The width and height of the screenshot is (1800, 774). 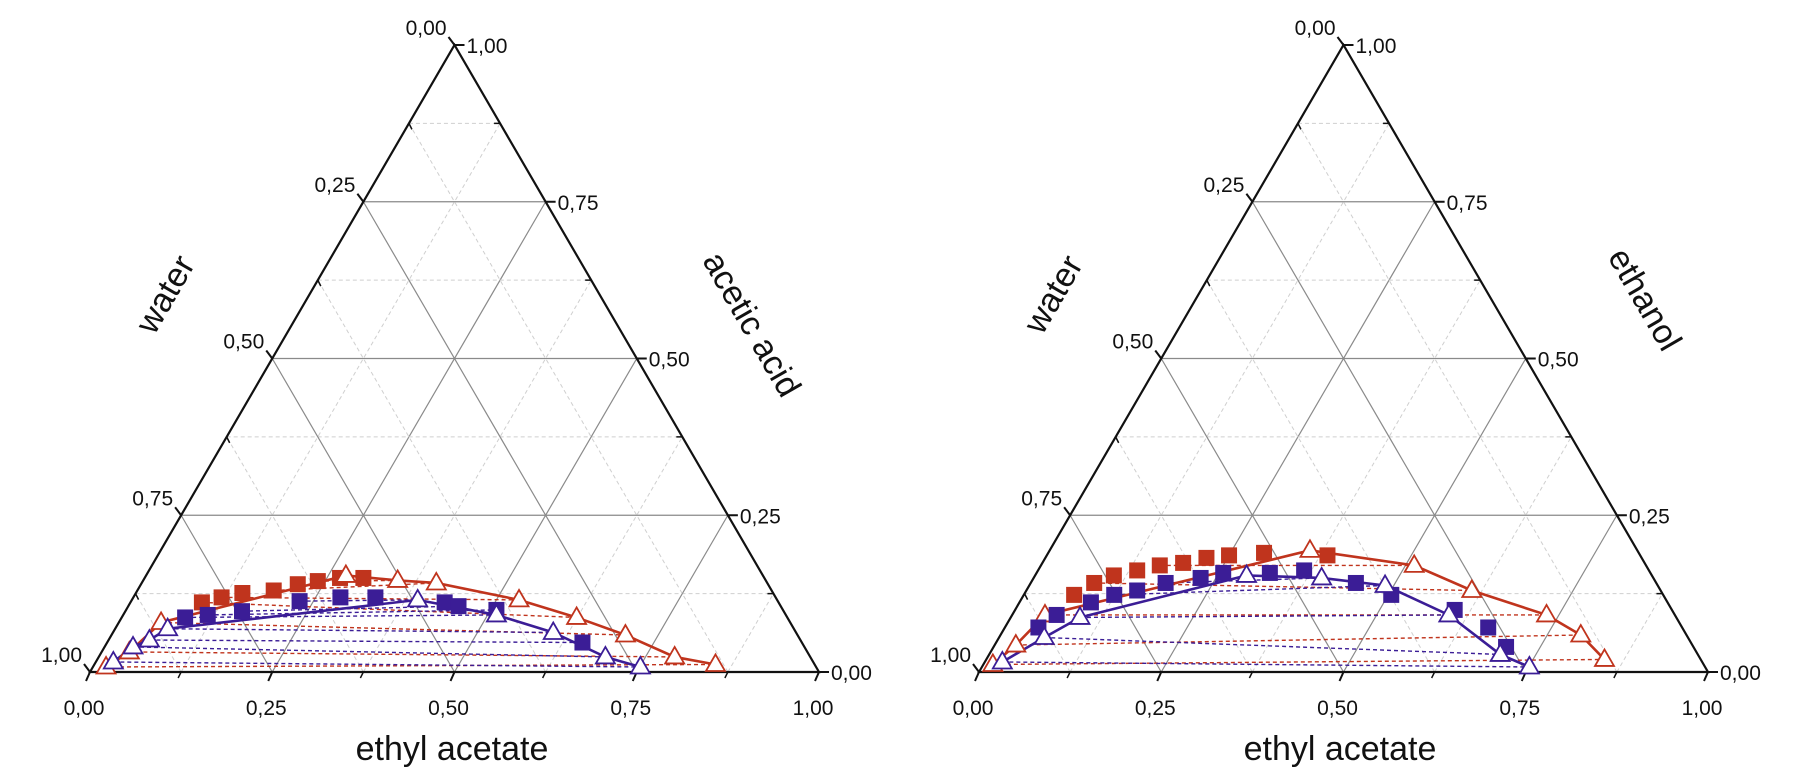 I want to click on left-tick-label: 1,00, so click(x=950, y=655).